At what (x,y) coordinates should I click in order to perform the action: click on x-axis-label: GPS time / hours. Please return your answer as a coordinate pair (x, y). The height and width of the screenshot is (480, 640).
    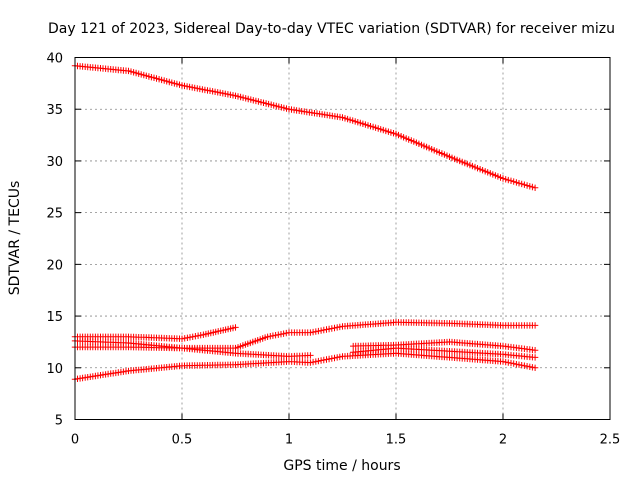
    Looking at the image, I should click on (341, 466).